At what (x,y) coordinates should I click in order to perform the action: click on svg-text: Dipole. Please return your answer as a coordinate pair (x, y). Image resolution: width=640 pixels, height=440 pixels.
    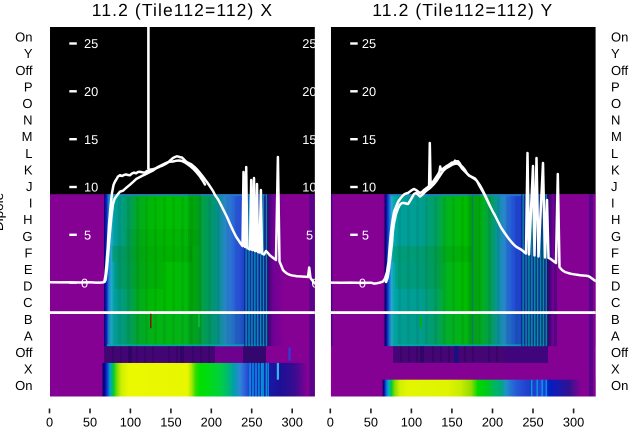
    Looking at the image, I should click on (3, 212).